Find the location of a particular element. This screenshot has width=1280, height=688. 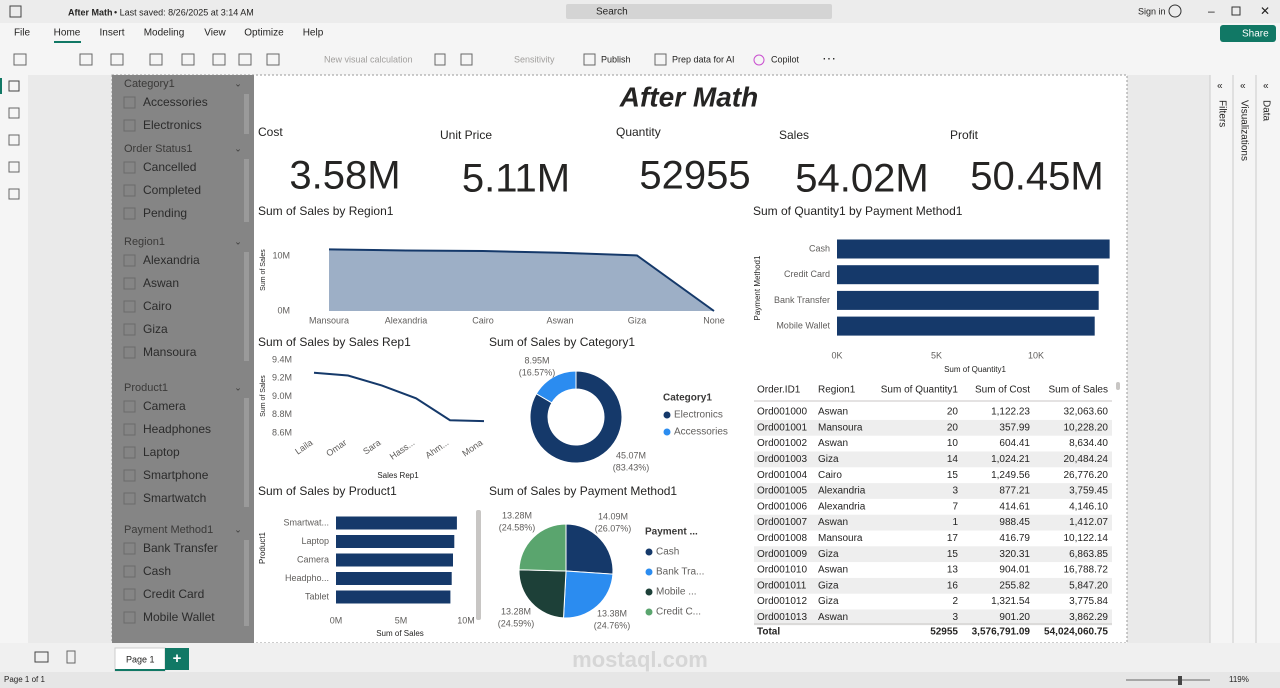

report-view is located at coordinates (14, 86).